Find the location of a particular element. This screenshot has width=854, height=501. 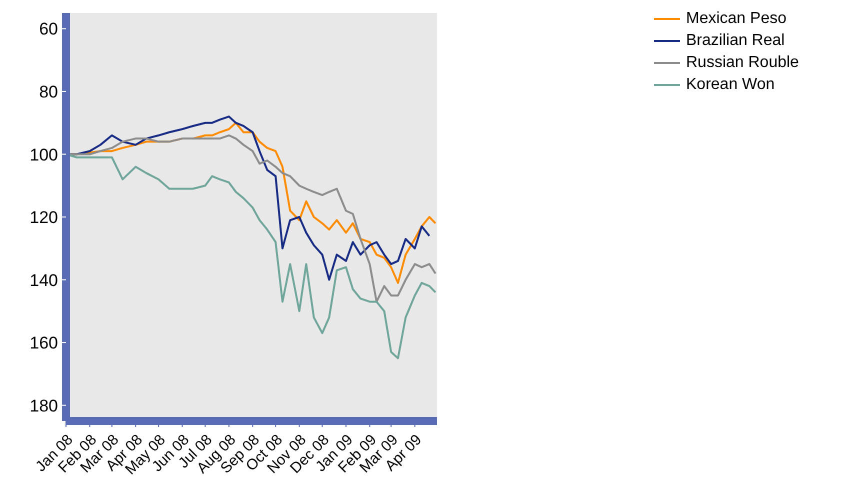

legend-label: Korean Won is located at coordinates (730, 85).